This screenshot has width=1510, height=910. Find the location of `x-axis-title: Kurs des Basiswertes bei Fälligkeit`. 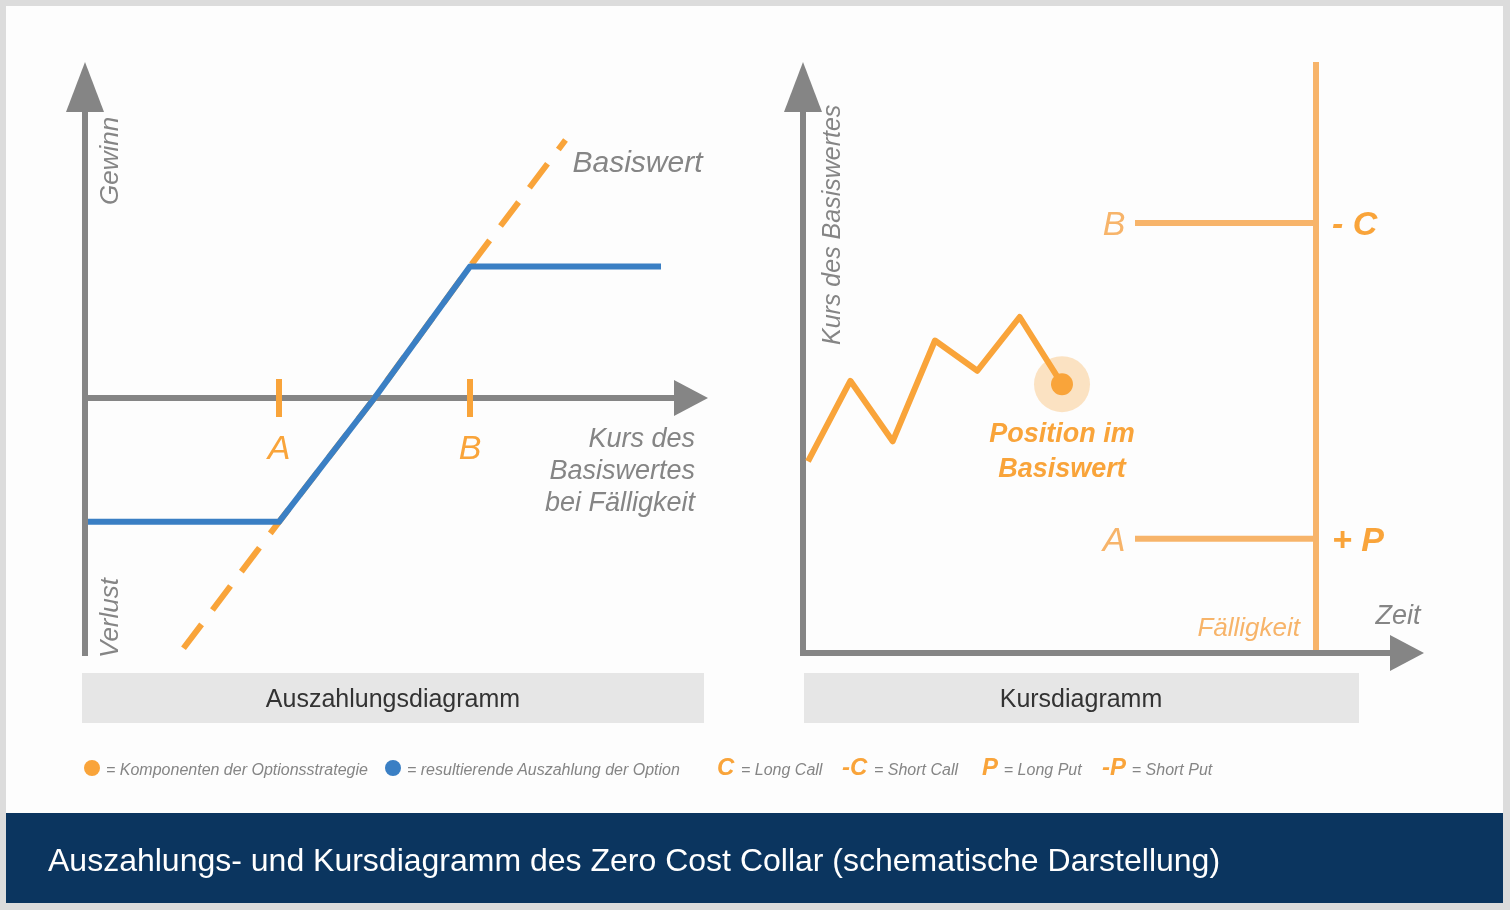

x-axis-title: Kurs des Basiswertes bei Fälligkeit is located at coordinates (620, 470).